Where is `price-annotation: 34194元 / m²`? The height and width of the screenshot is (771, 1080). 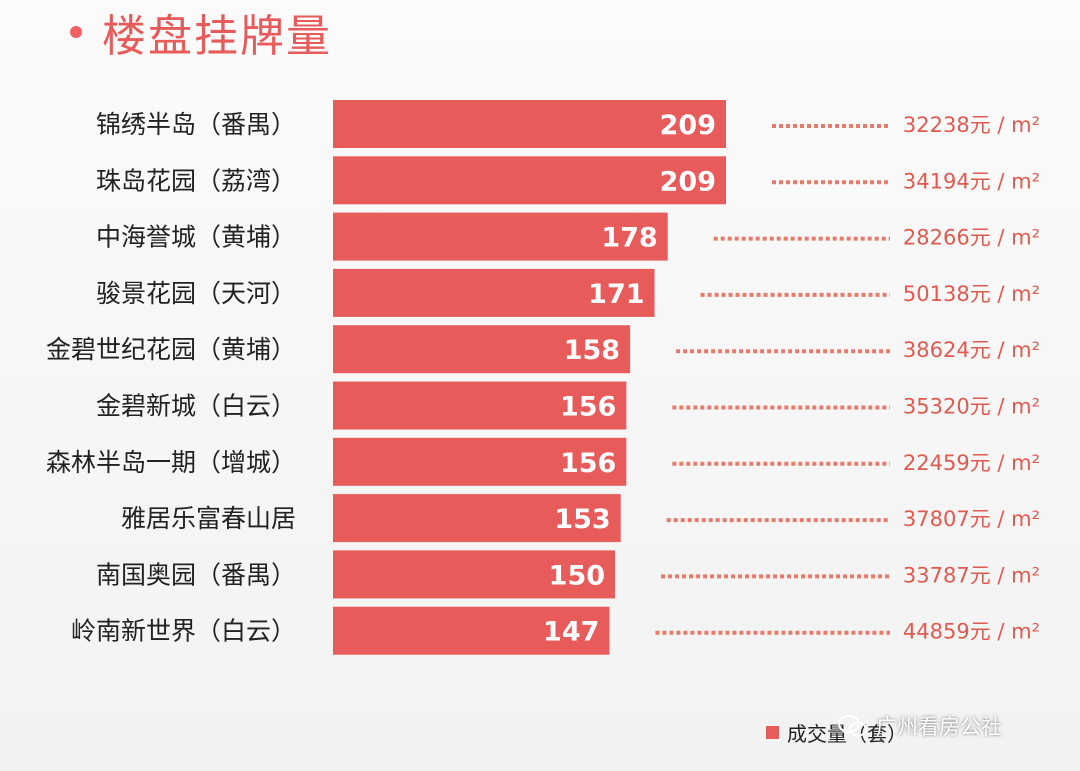 price-annotation: 34194元 / m² is located at coordinates (971, 181).